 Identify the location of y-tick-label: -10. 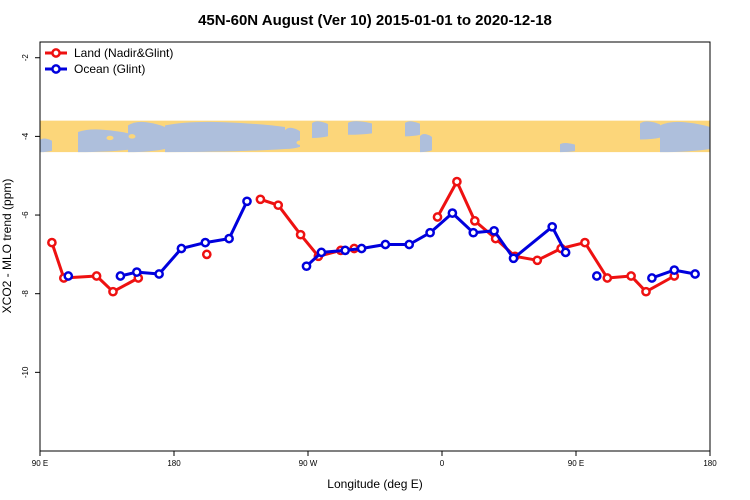
(25, 372).